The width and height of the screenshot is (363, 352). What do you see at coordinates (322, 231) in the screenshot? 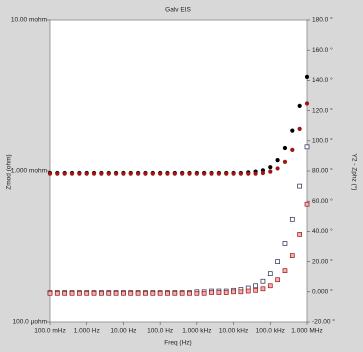
I see `y2-tick-label: 40.00 °` at bounding box center [322, 231].